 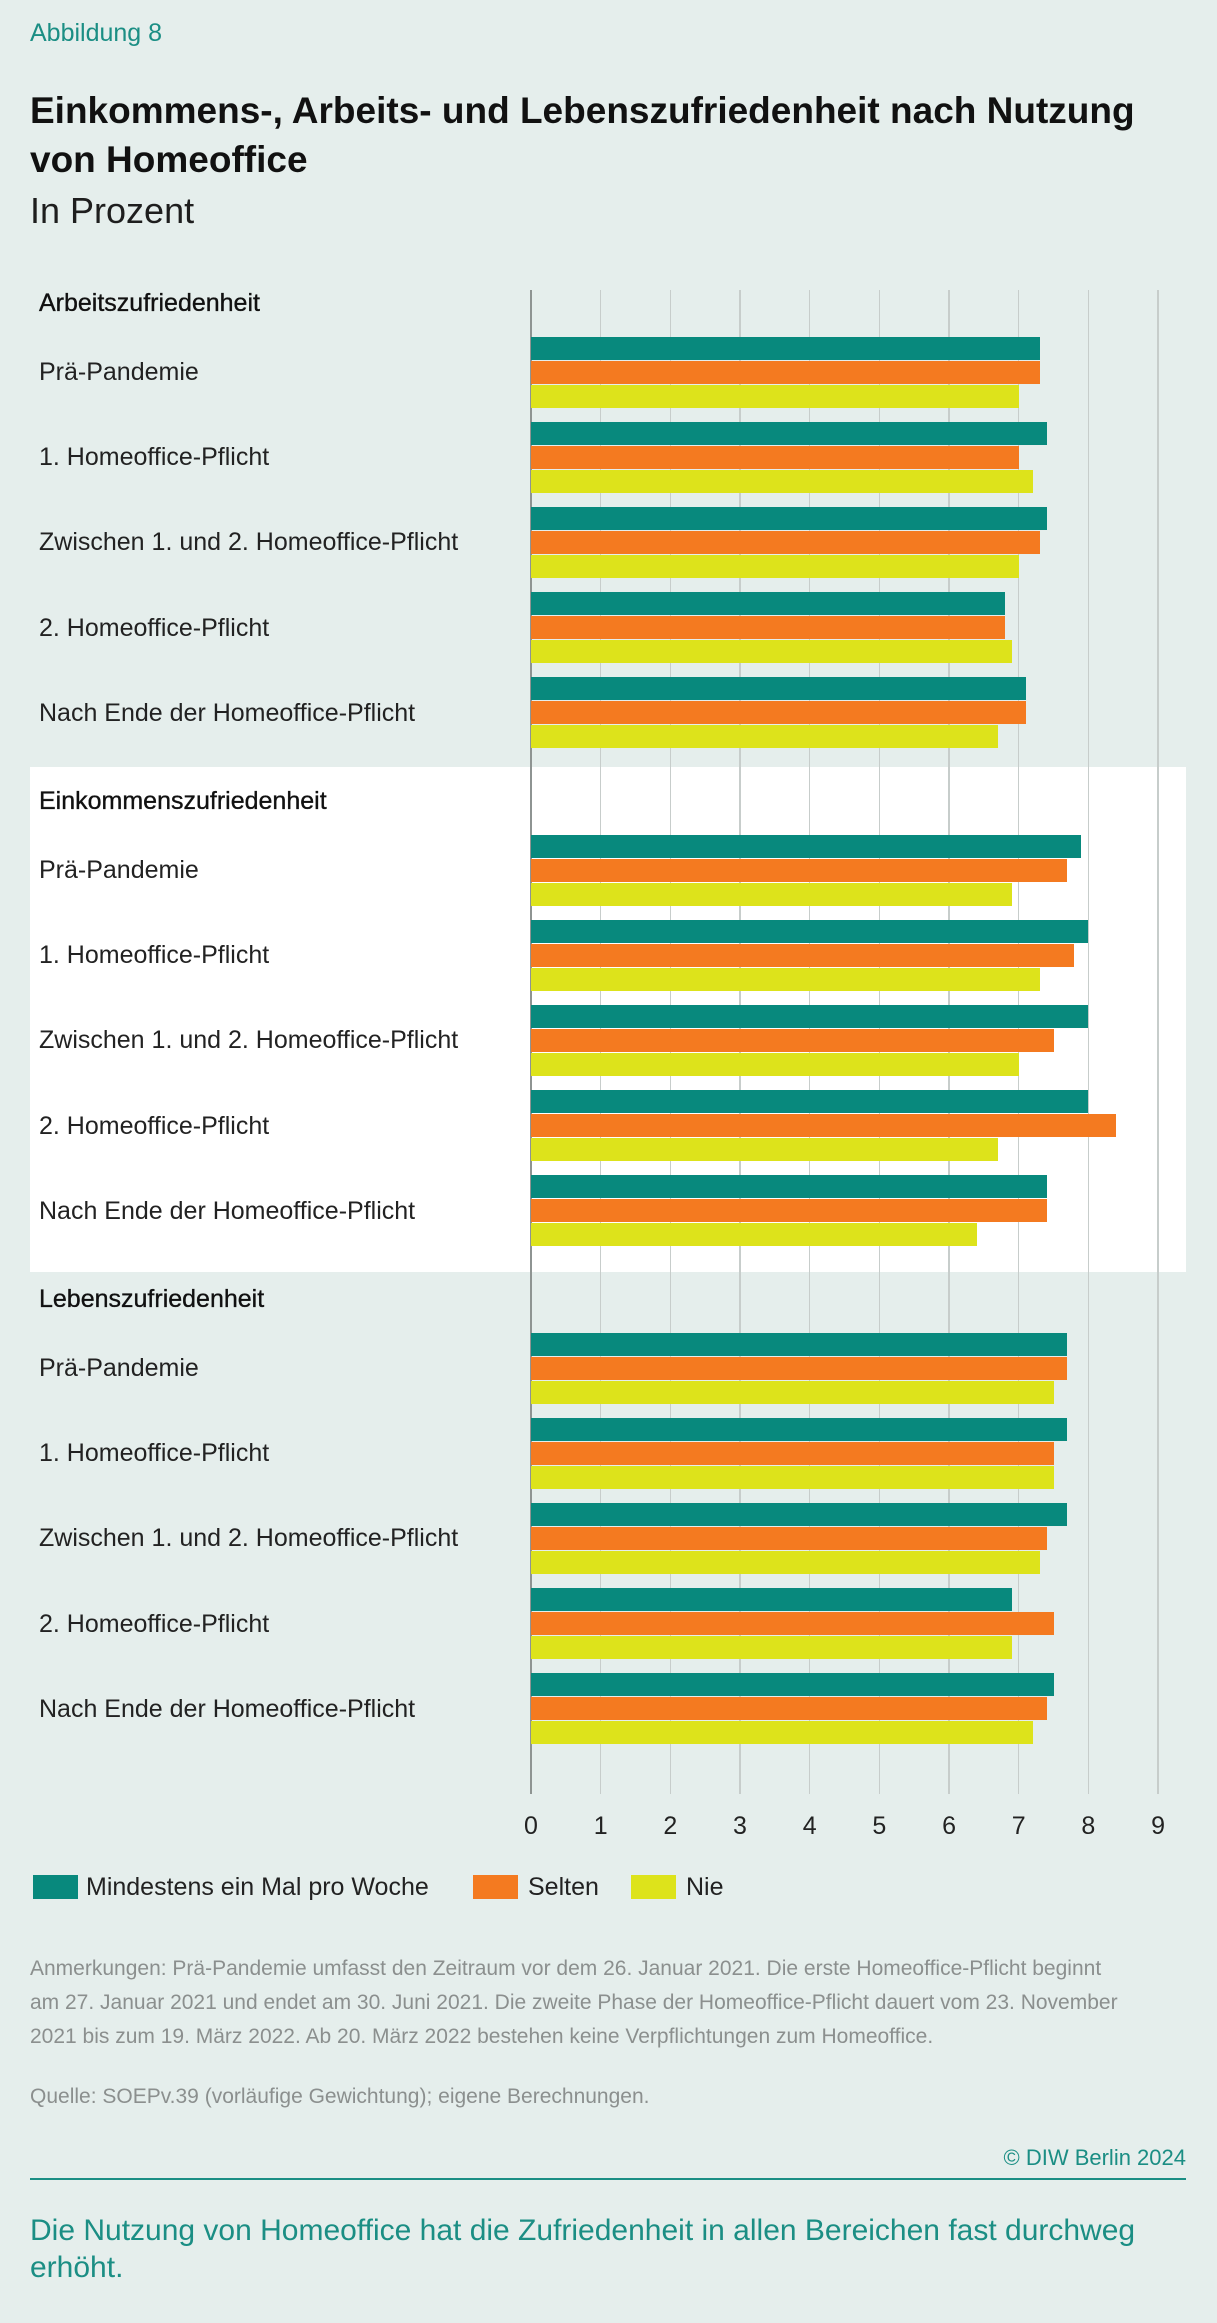 What do you see at coordinates (768, 604) in the screenshot?
I see `bar-arbeitszufriedenheit-2-homeoffice-pflicht-mindestens-ein-mal-pro-woche` at bounding box center [768, 604].